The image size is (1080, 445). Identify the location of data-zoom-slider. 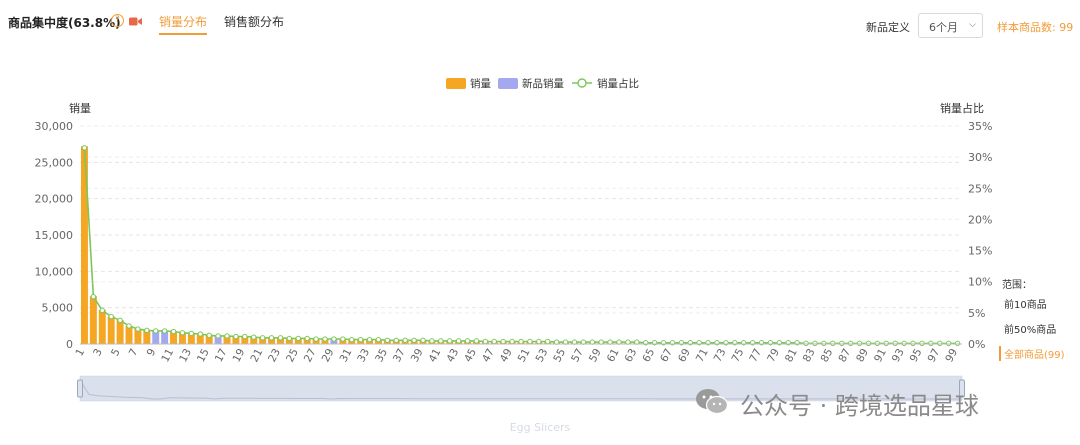
(521, 388).